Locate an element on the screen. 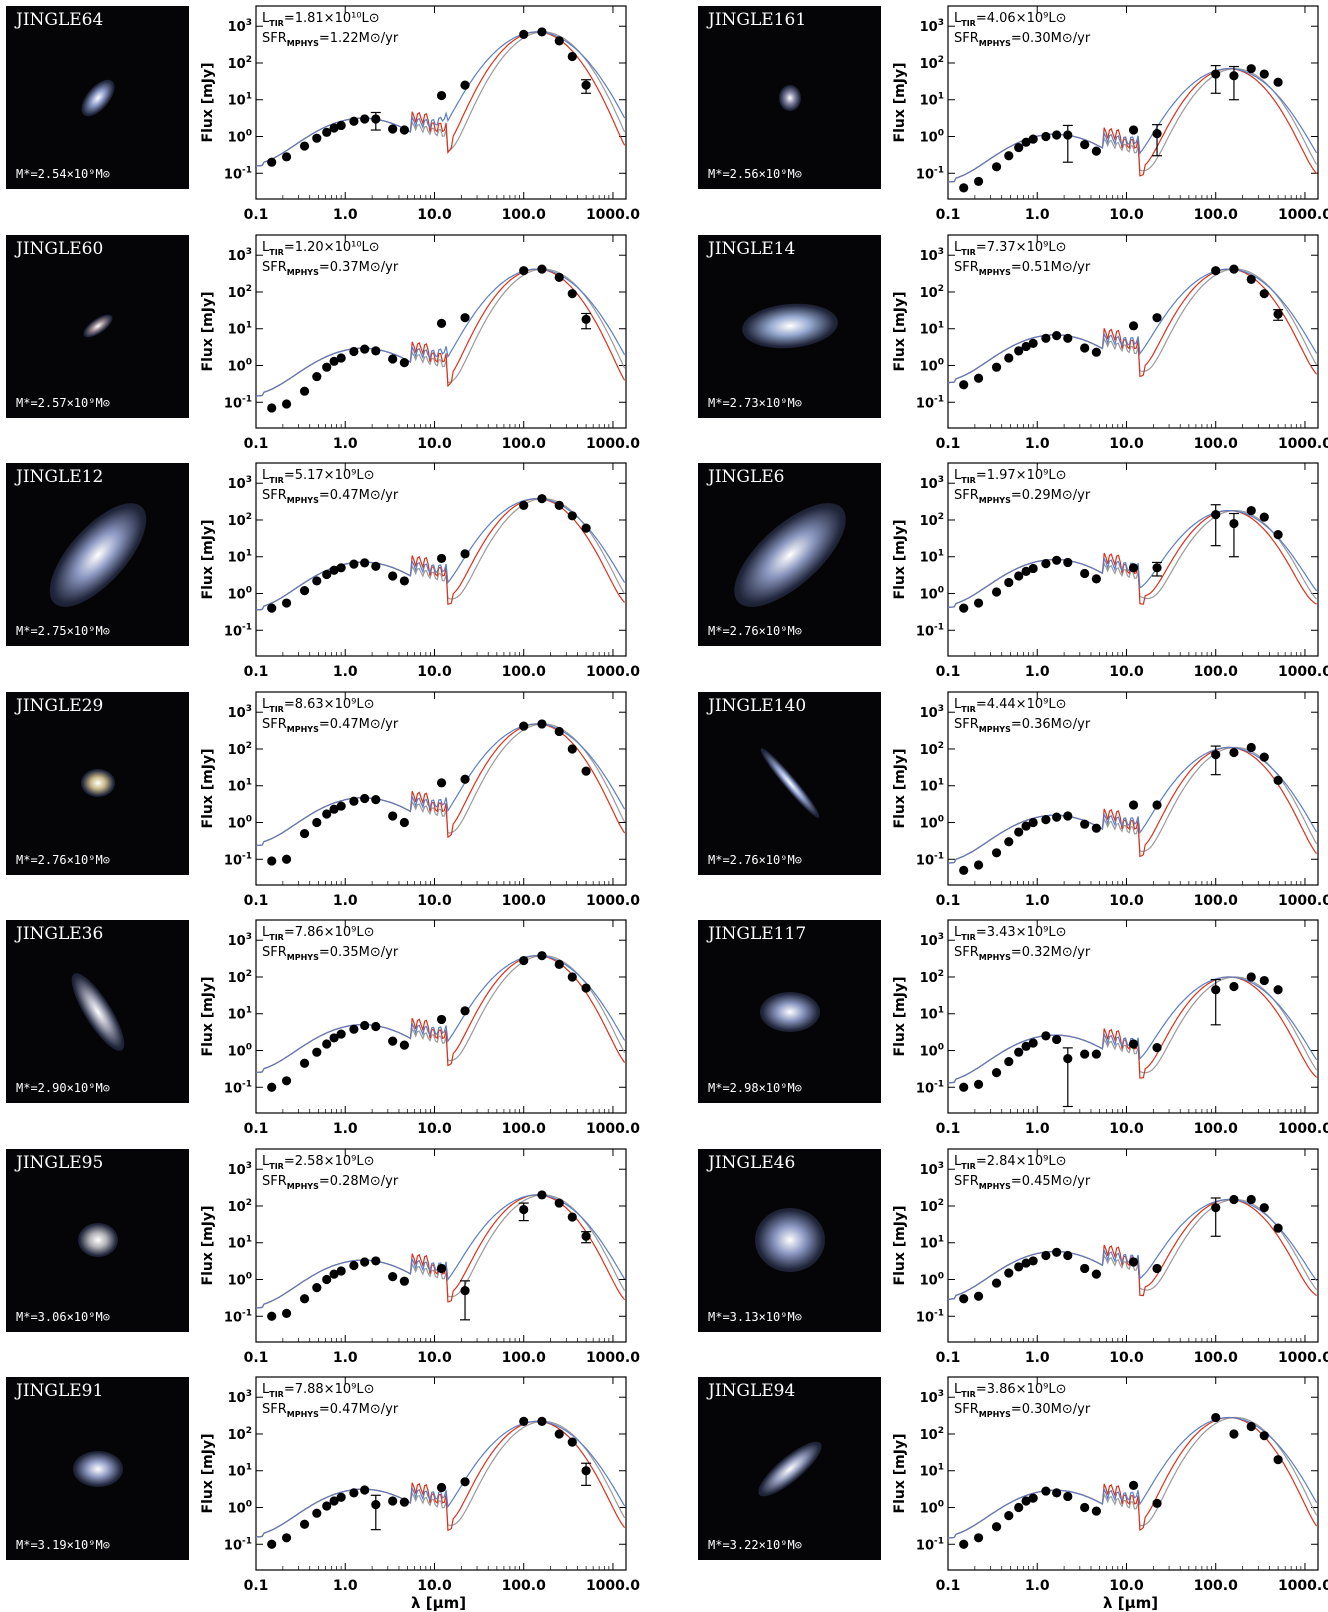 This screenshot has width=1328, height=1612. y-axis-label: Flux [mJy] is located at coordinates (900, 788).